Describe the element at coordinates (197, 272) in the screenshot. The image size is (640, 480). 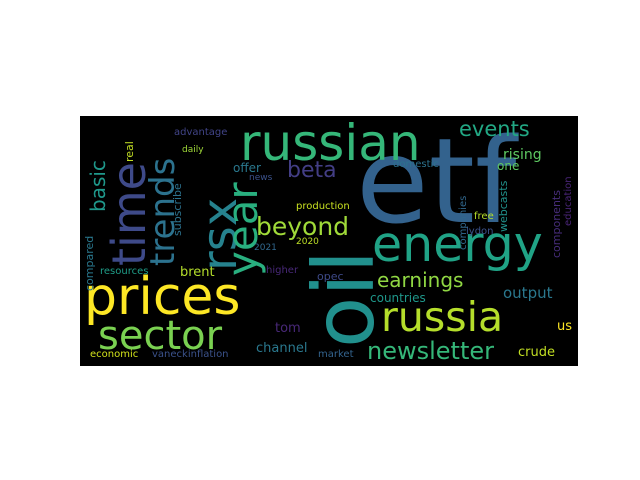
I see `word-brent: brent` at that location.